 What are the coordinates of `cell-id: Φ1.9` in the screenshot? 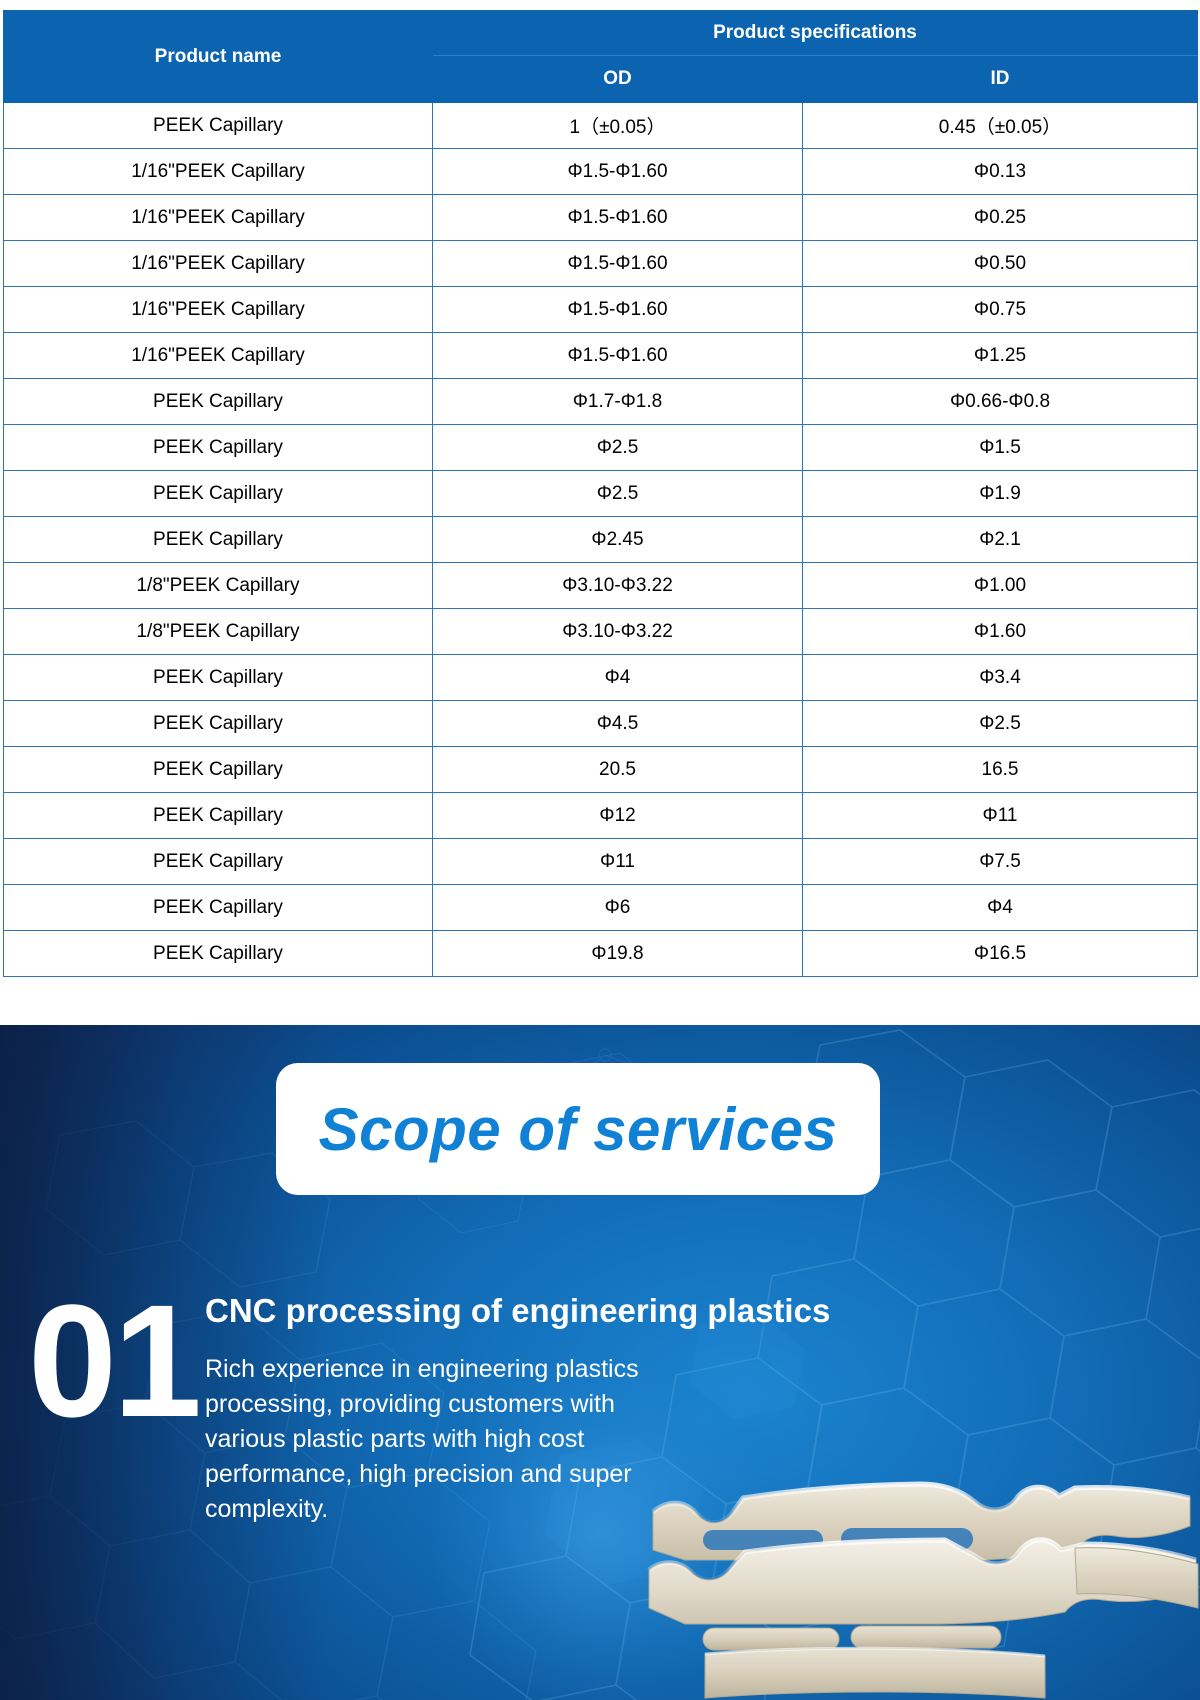 It's located at (1000, 493).